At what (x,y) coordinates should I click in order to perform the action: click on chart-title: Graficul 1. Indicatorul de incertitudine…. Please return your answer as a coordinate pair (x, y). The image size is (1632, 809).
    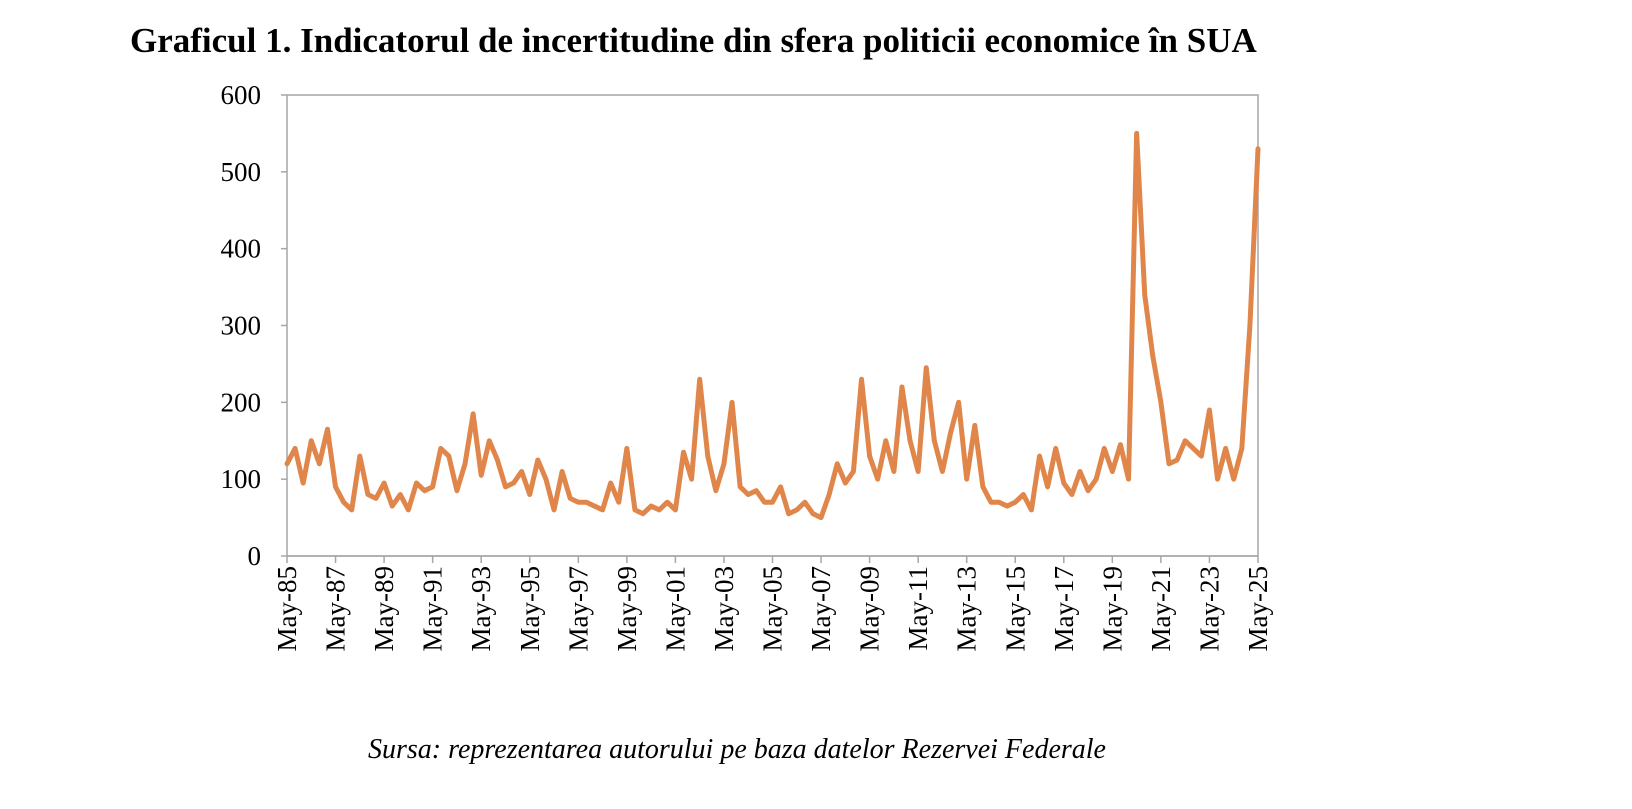
    Looking at the image, I should click on (693, 40).